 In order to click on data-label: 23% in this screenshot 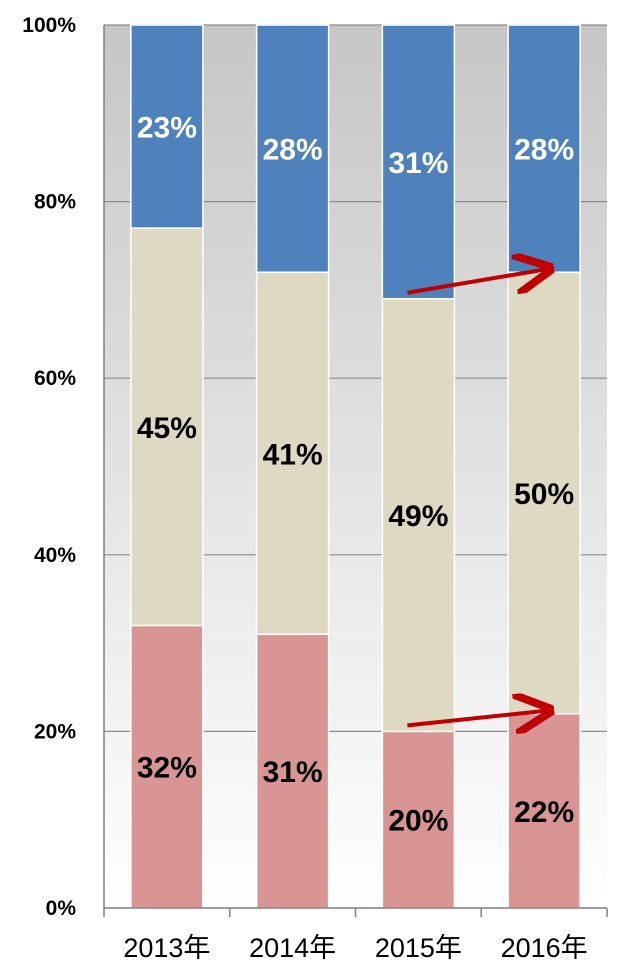, I will do `click(167, 128)`.